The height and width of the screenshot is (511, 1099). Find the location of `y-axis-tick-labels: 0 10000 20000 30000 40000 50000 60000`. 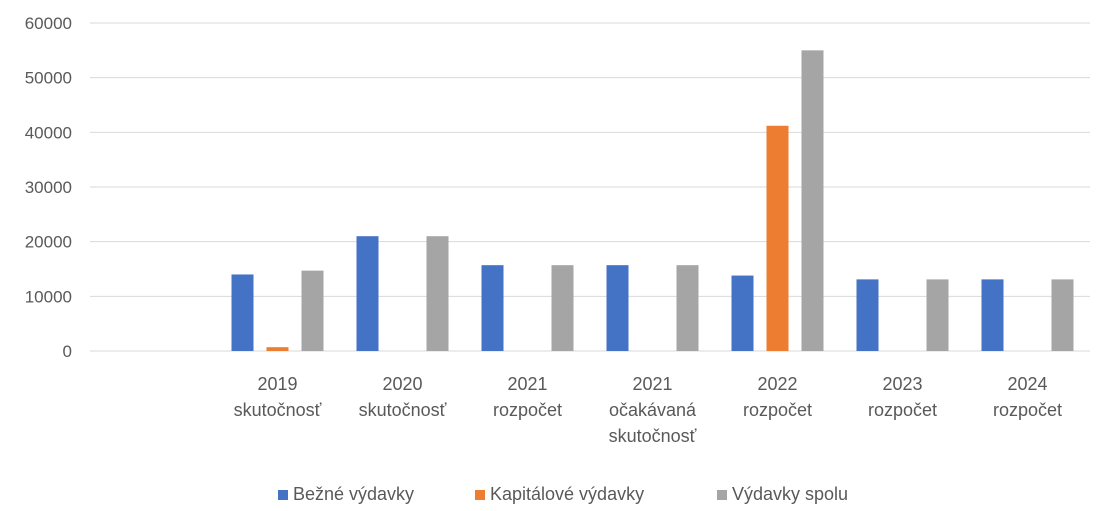

y-axis-tick-labels: 0 10000 20000 30000 40000 50000 60000 is located at coordinates (48, 187).